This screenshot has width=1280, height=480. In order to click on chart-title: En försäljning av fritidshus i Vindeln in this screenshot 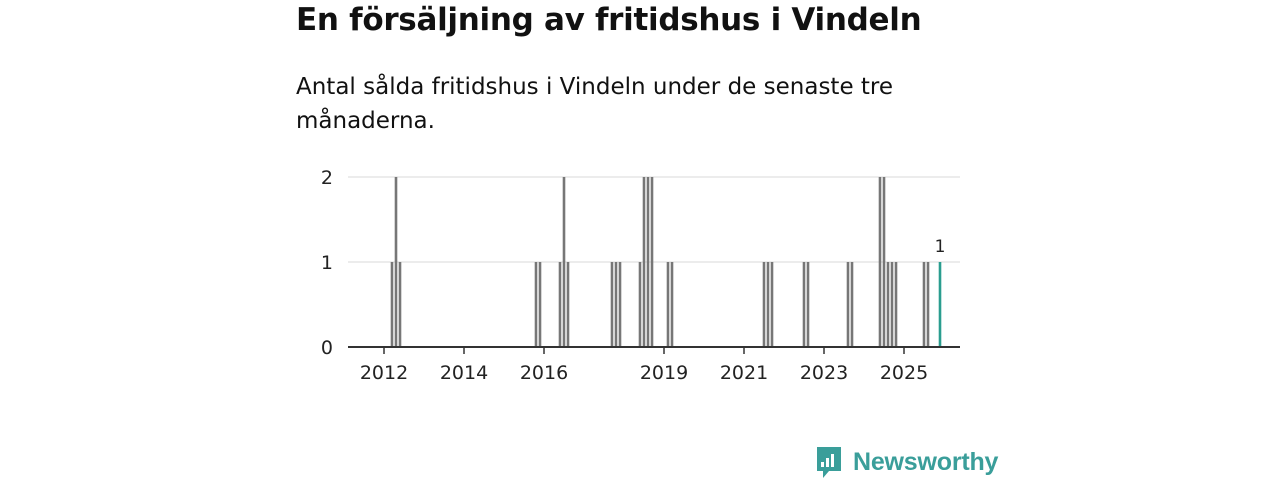, I will do `click(609, 20)`.